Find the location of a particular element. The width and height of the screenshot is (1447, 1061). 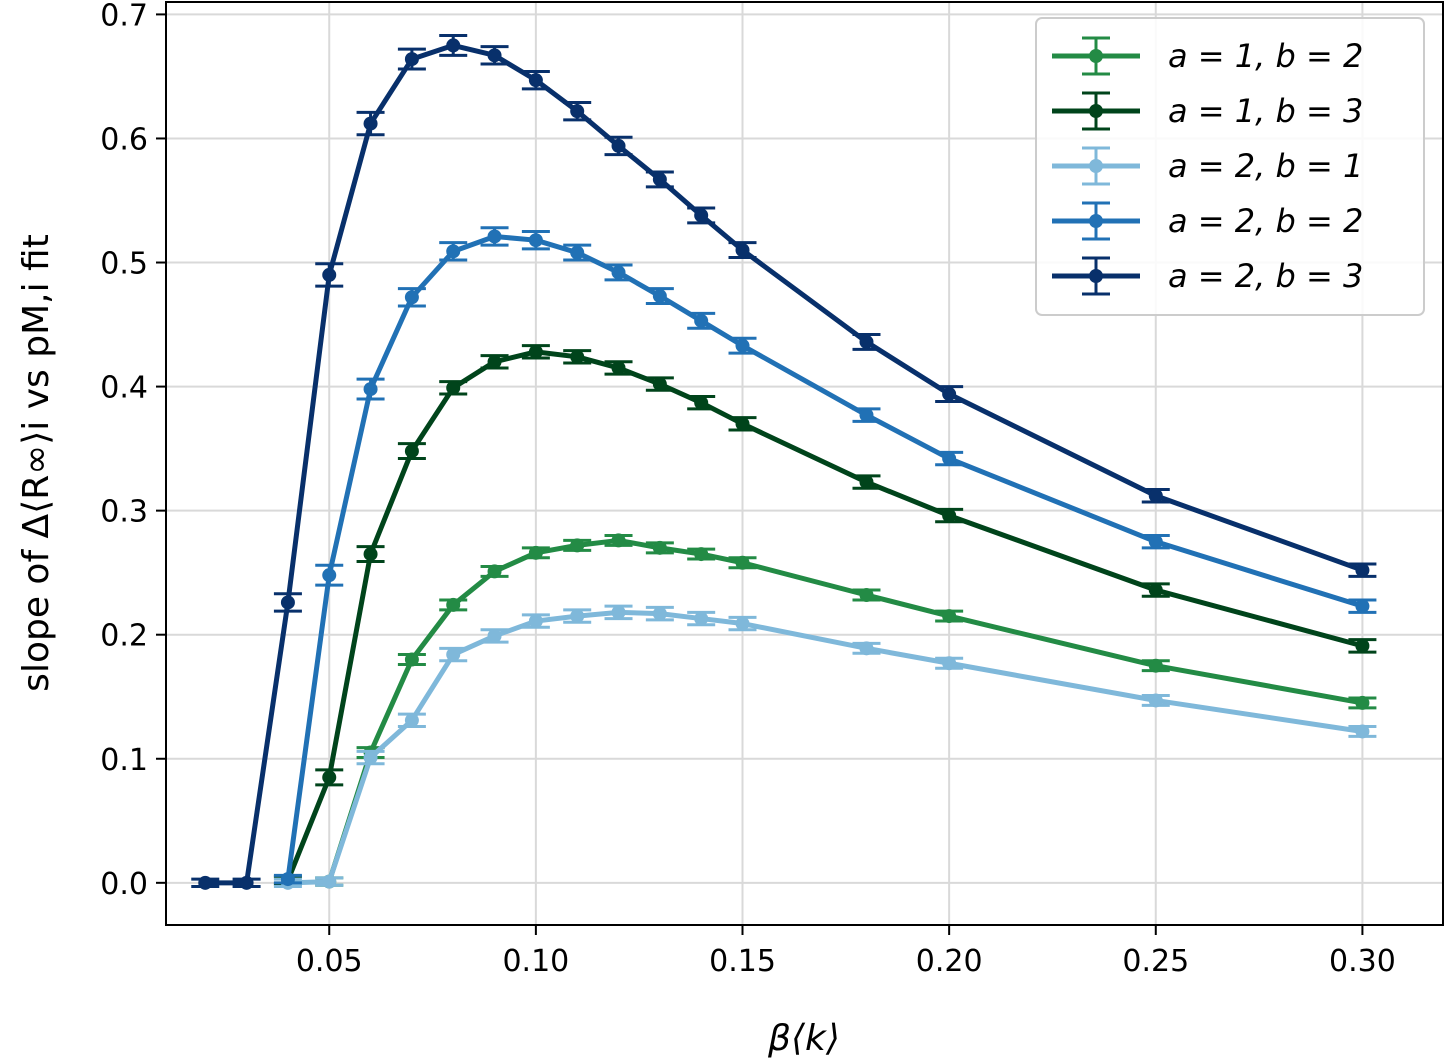

x-tick-label: 0.30 is located at coordinates (1362, 961).